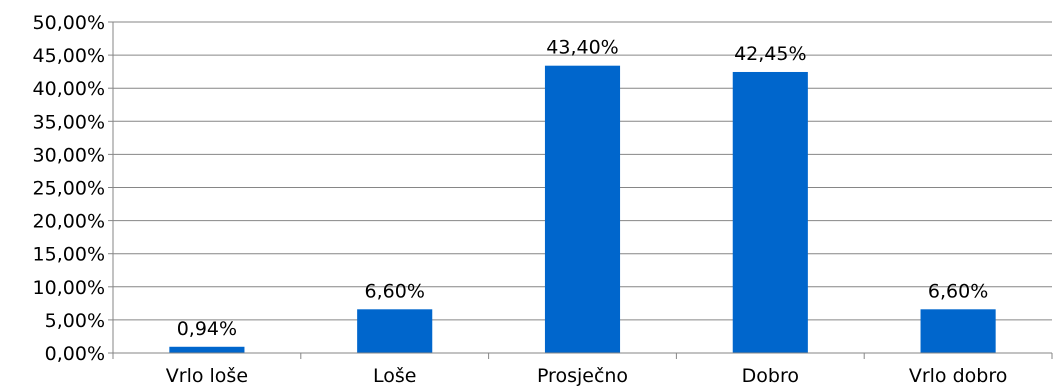 This screenshot has width=1064, height=392. What do you see at coordinates (75, 321) in the screenshot?
I see `y-tick-label: 5,00%` at bounding box center [75, 321].